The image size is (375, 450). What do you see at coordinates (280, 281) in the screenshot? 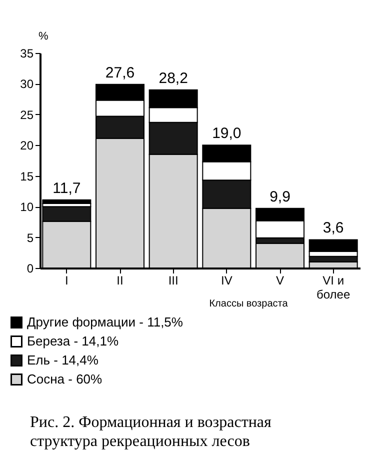
I see `x-tick-label: V` at bounding box center [280, 281].